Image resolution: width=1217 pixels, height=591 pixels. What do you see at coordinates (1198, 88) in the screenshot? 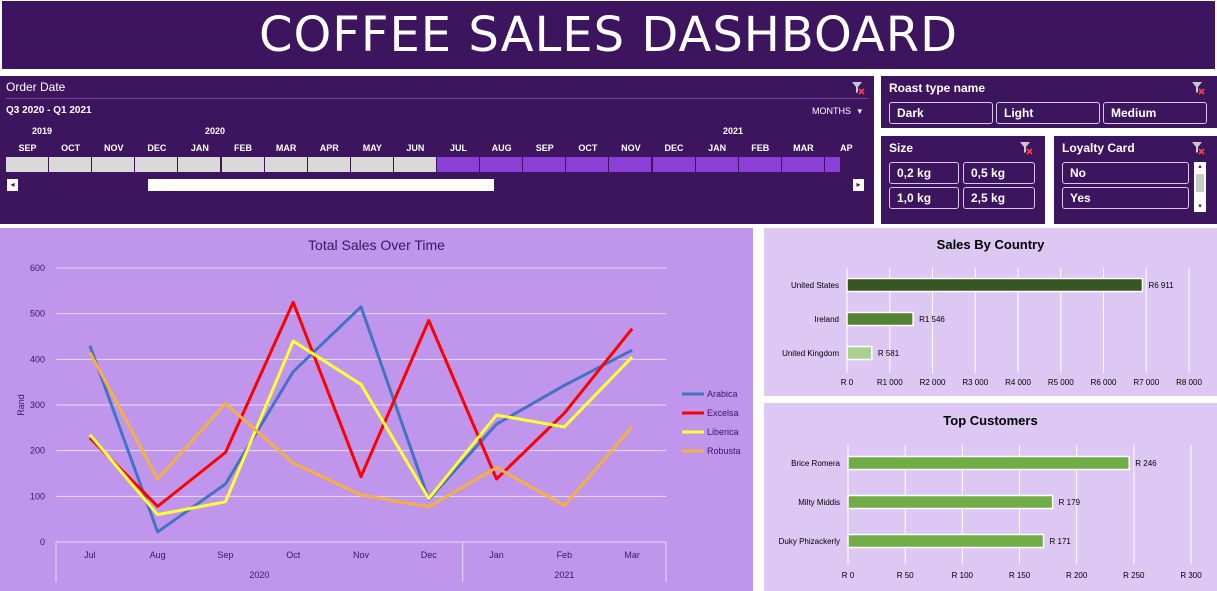
I see `roast-clear-filter-icon` at bounding box center [1198, 88].